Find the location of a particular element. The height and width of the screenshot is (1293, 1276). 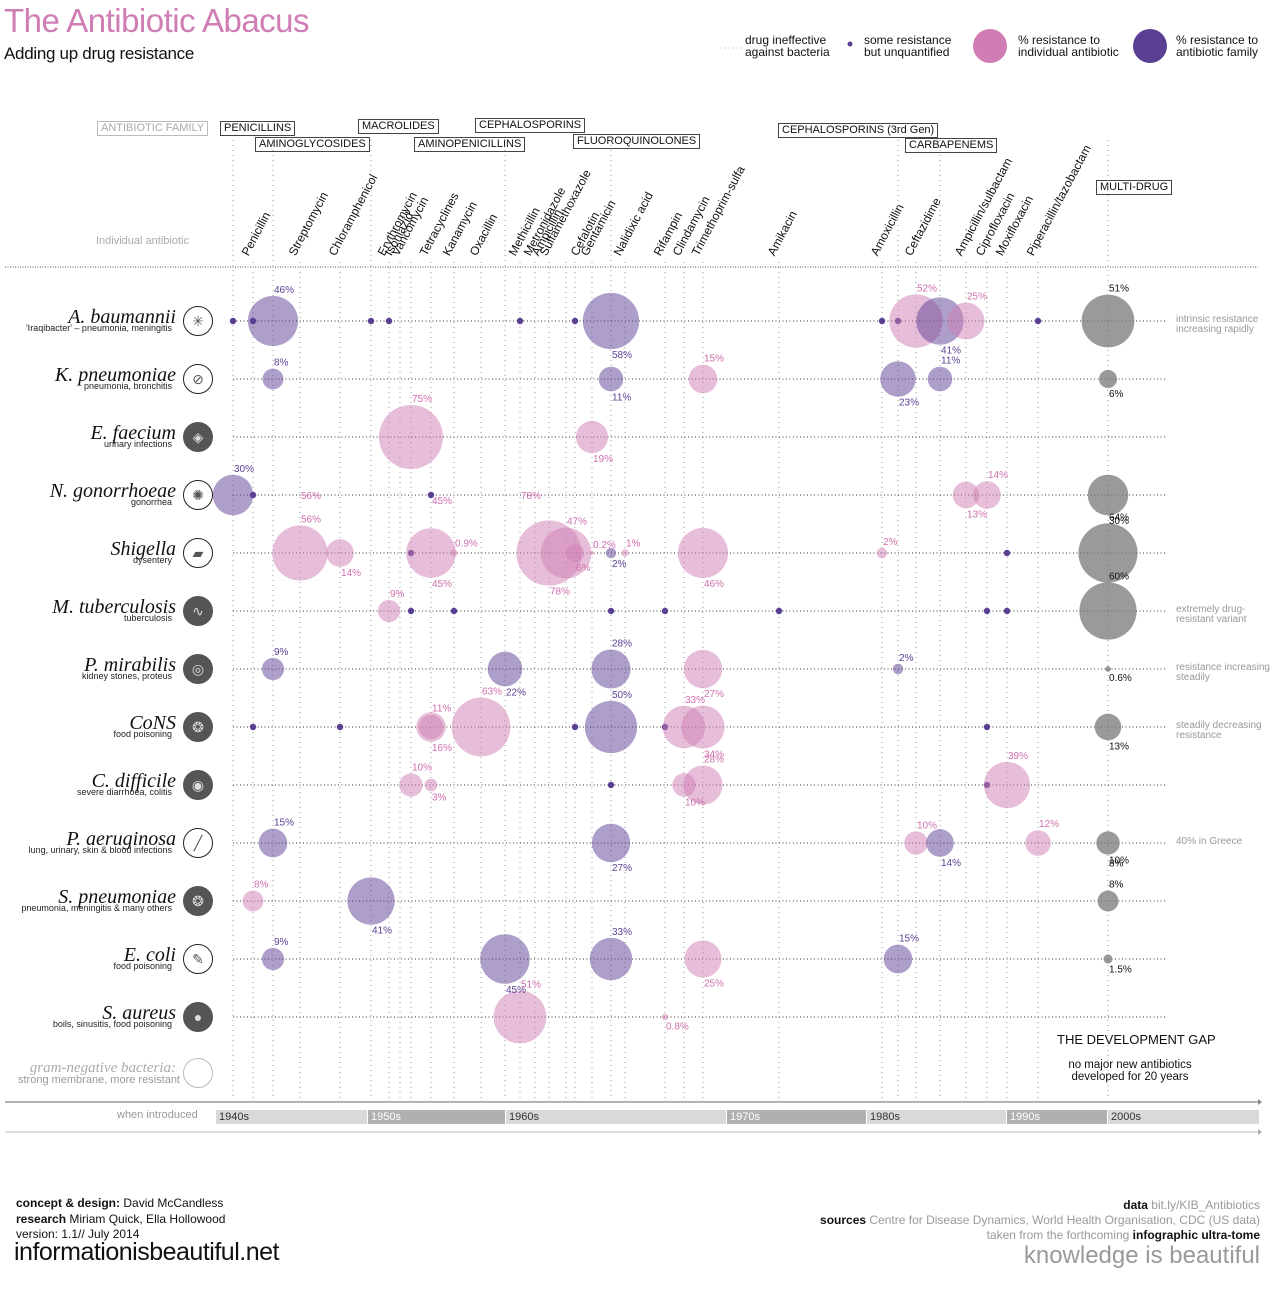

data-label: 12% is located at coordinates (1049, 824).